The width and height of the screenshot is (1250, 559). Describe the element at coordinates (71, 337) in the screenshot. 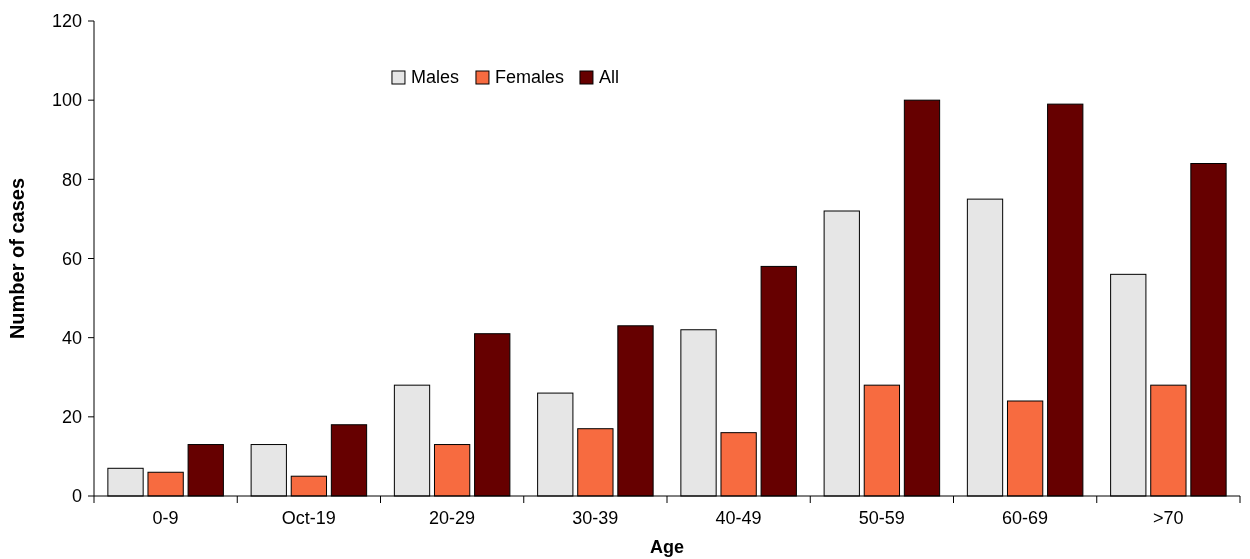

I see `y-tick-label: 40` at that location.